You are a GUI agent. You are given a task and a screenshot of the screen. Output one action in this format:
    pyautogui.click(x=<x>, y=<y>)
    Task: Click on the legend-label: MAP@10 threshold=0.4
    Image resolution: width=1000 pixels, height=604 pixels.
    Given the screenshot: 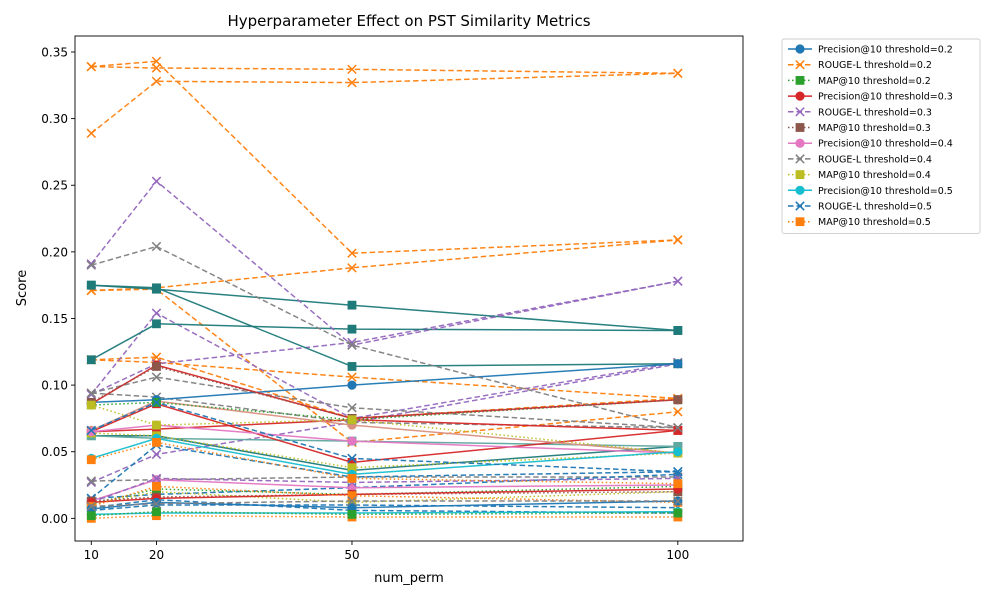 What is the action you would take?
    pyautogui.click(x=874, y=175)
    